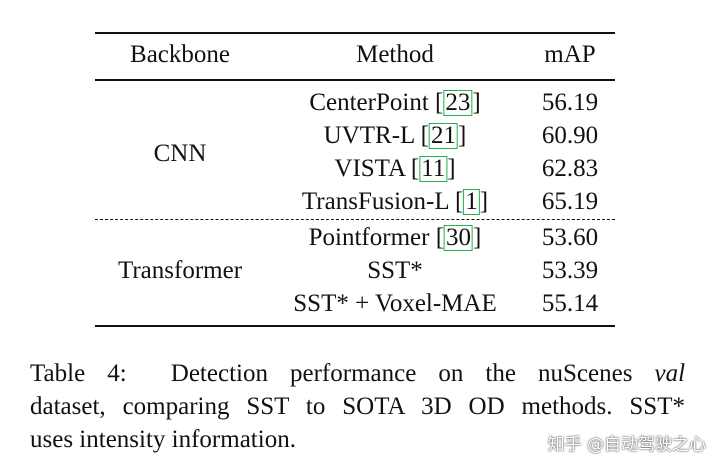 The height and width of the screenshot is (471, 720). I want to click on header-method: Method, so click(395, 54).